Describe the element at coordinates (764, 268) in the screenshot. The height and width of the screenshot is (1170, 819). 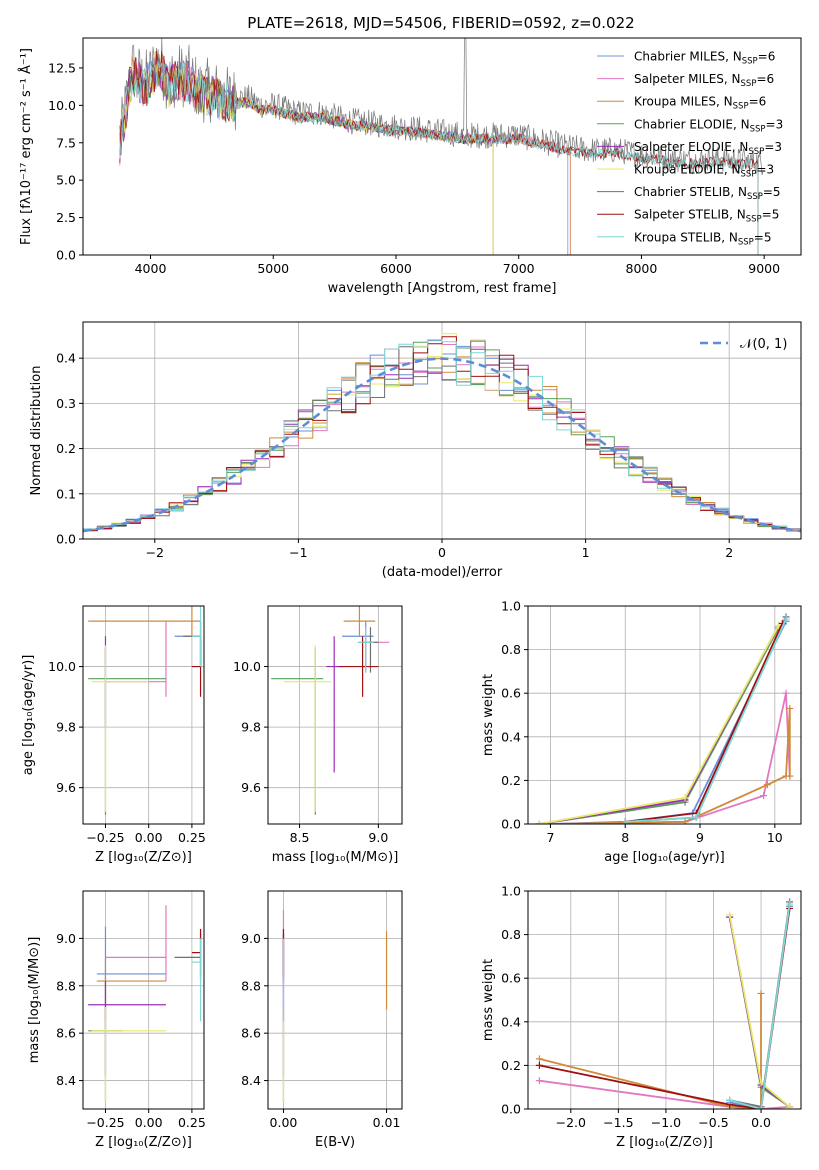
I see `x-tick-label: 9000` at that location.